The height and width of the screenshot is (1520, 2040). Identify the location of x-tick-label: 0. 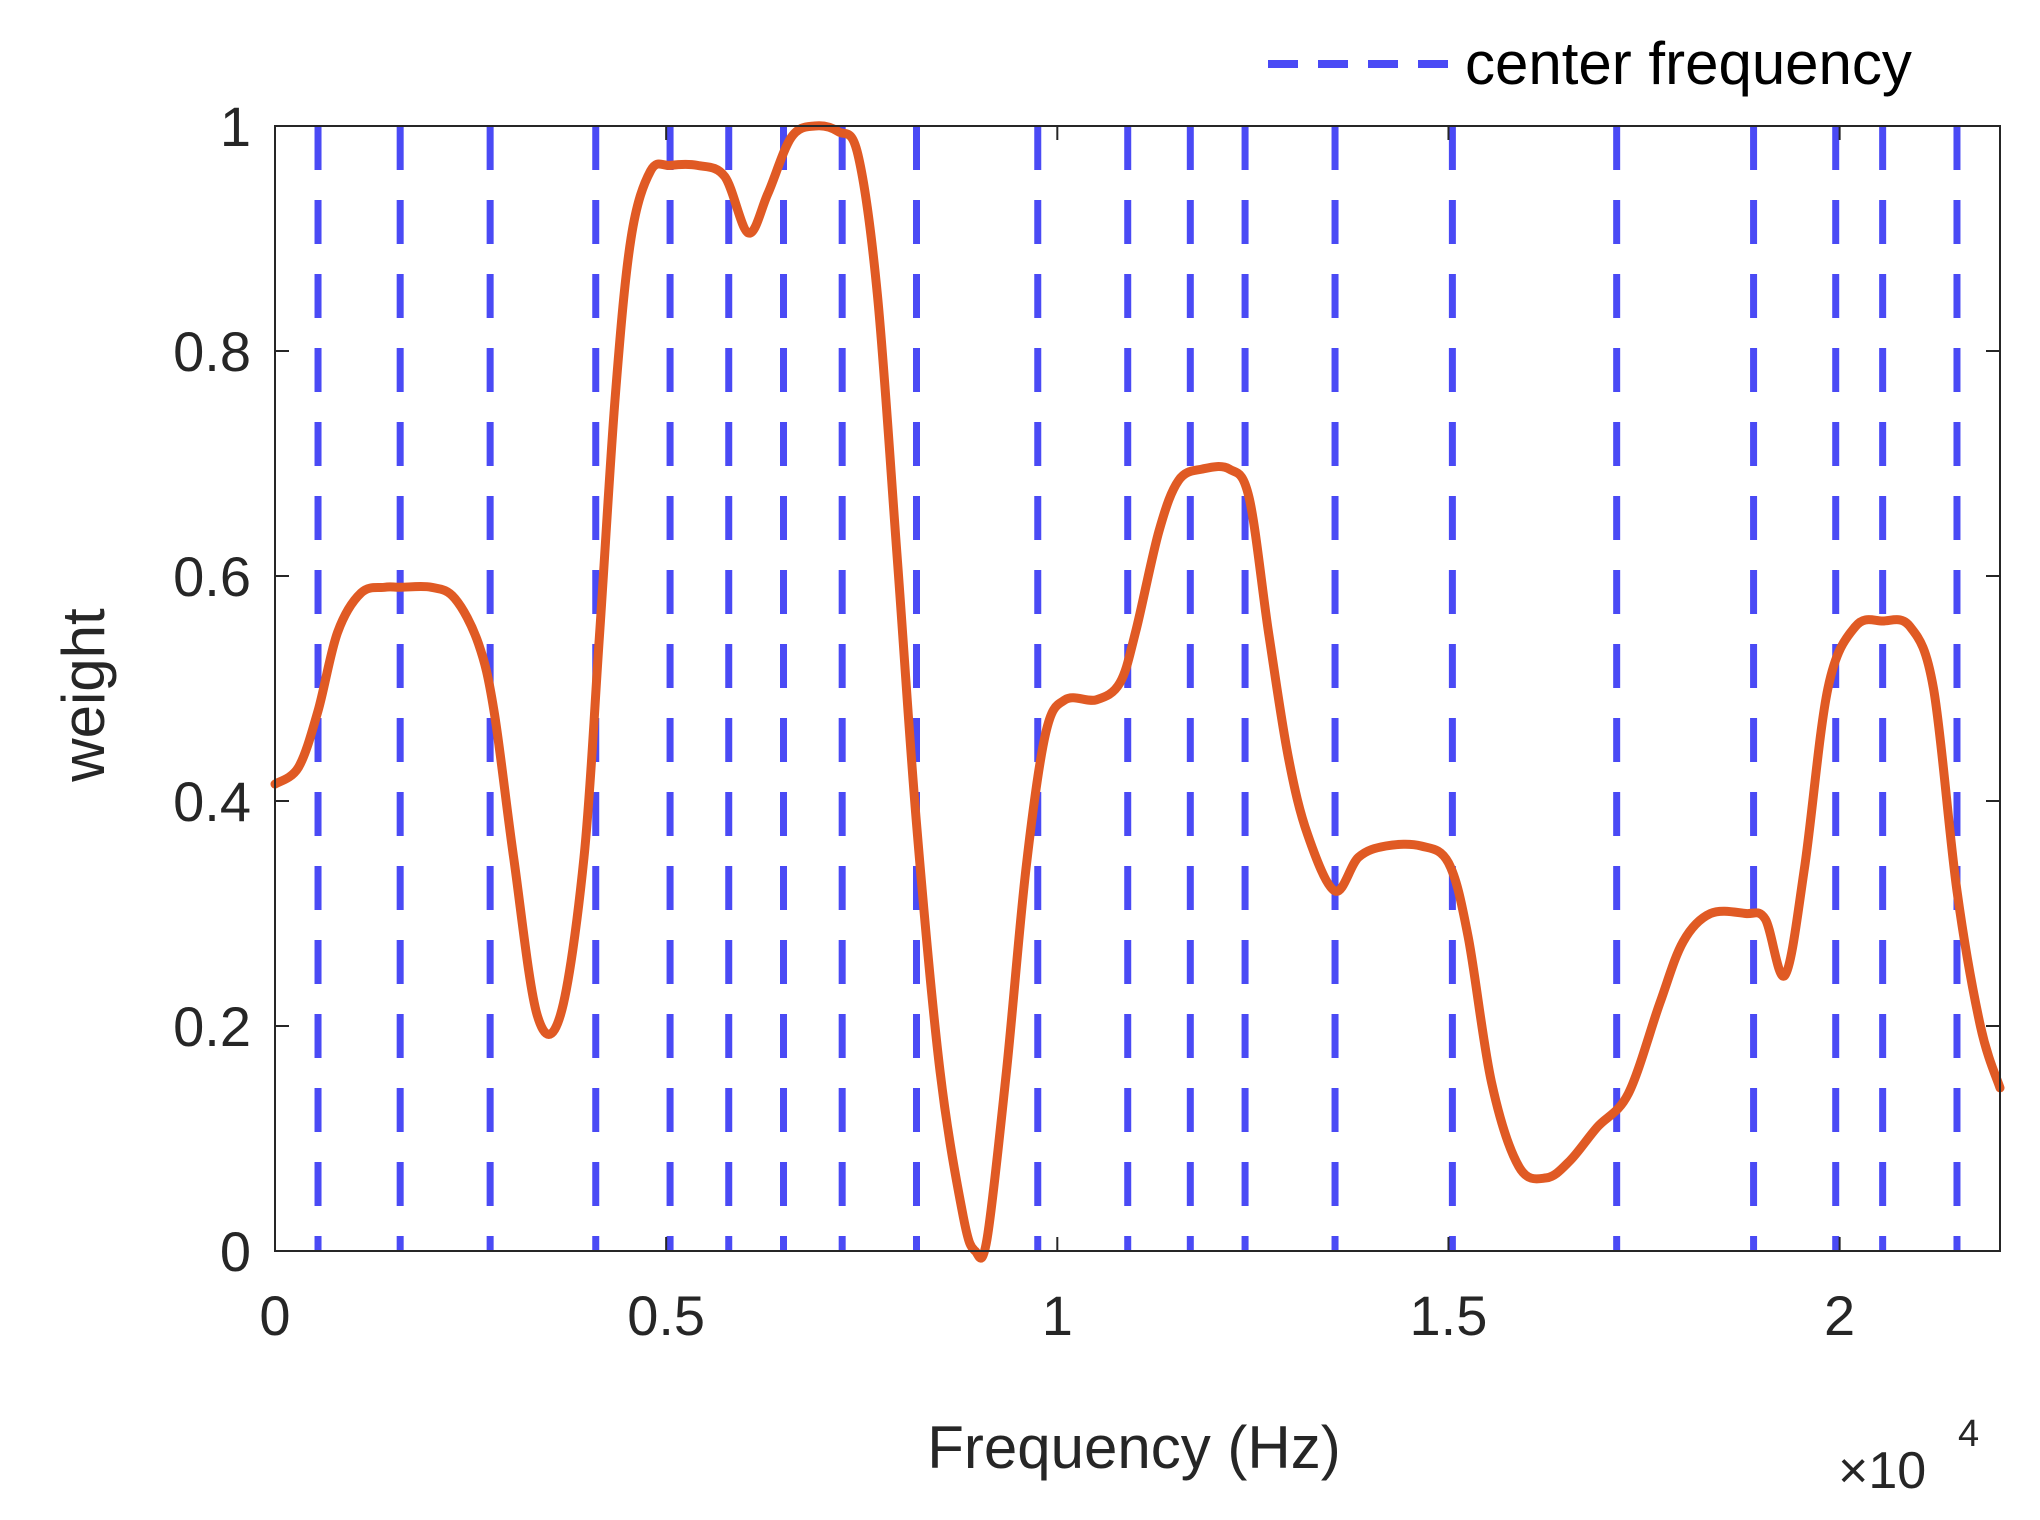
(274, 1315).